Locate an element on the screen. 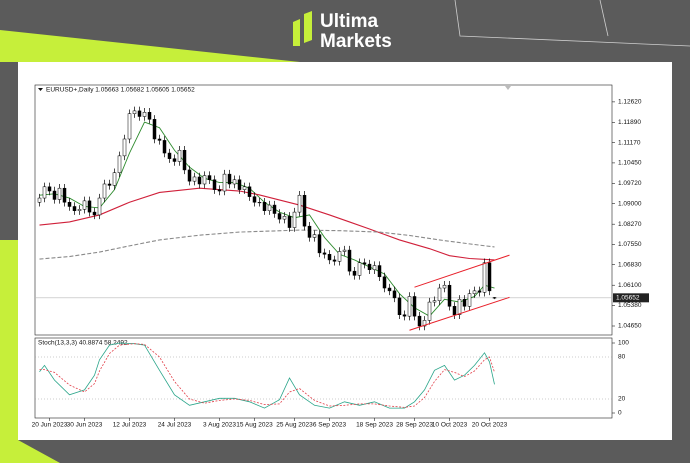 The height and width of the screenshot is (463, 690). y-tick-label: 1.12620 is located at coordinates (630, 102).